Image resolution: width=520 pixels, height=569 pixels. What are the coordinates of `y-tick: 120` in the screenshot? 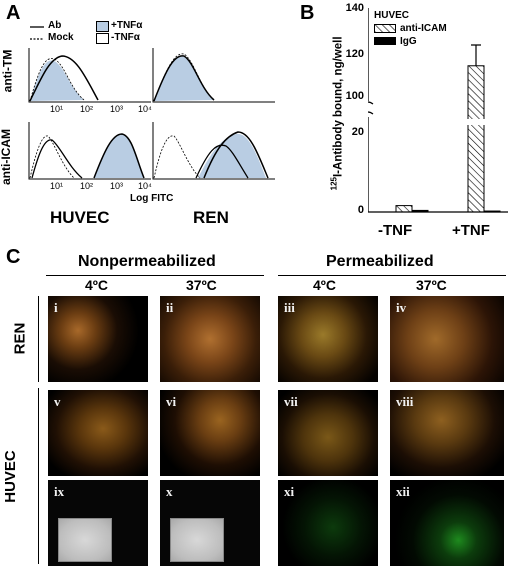 It's located at (354, 54).